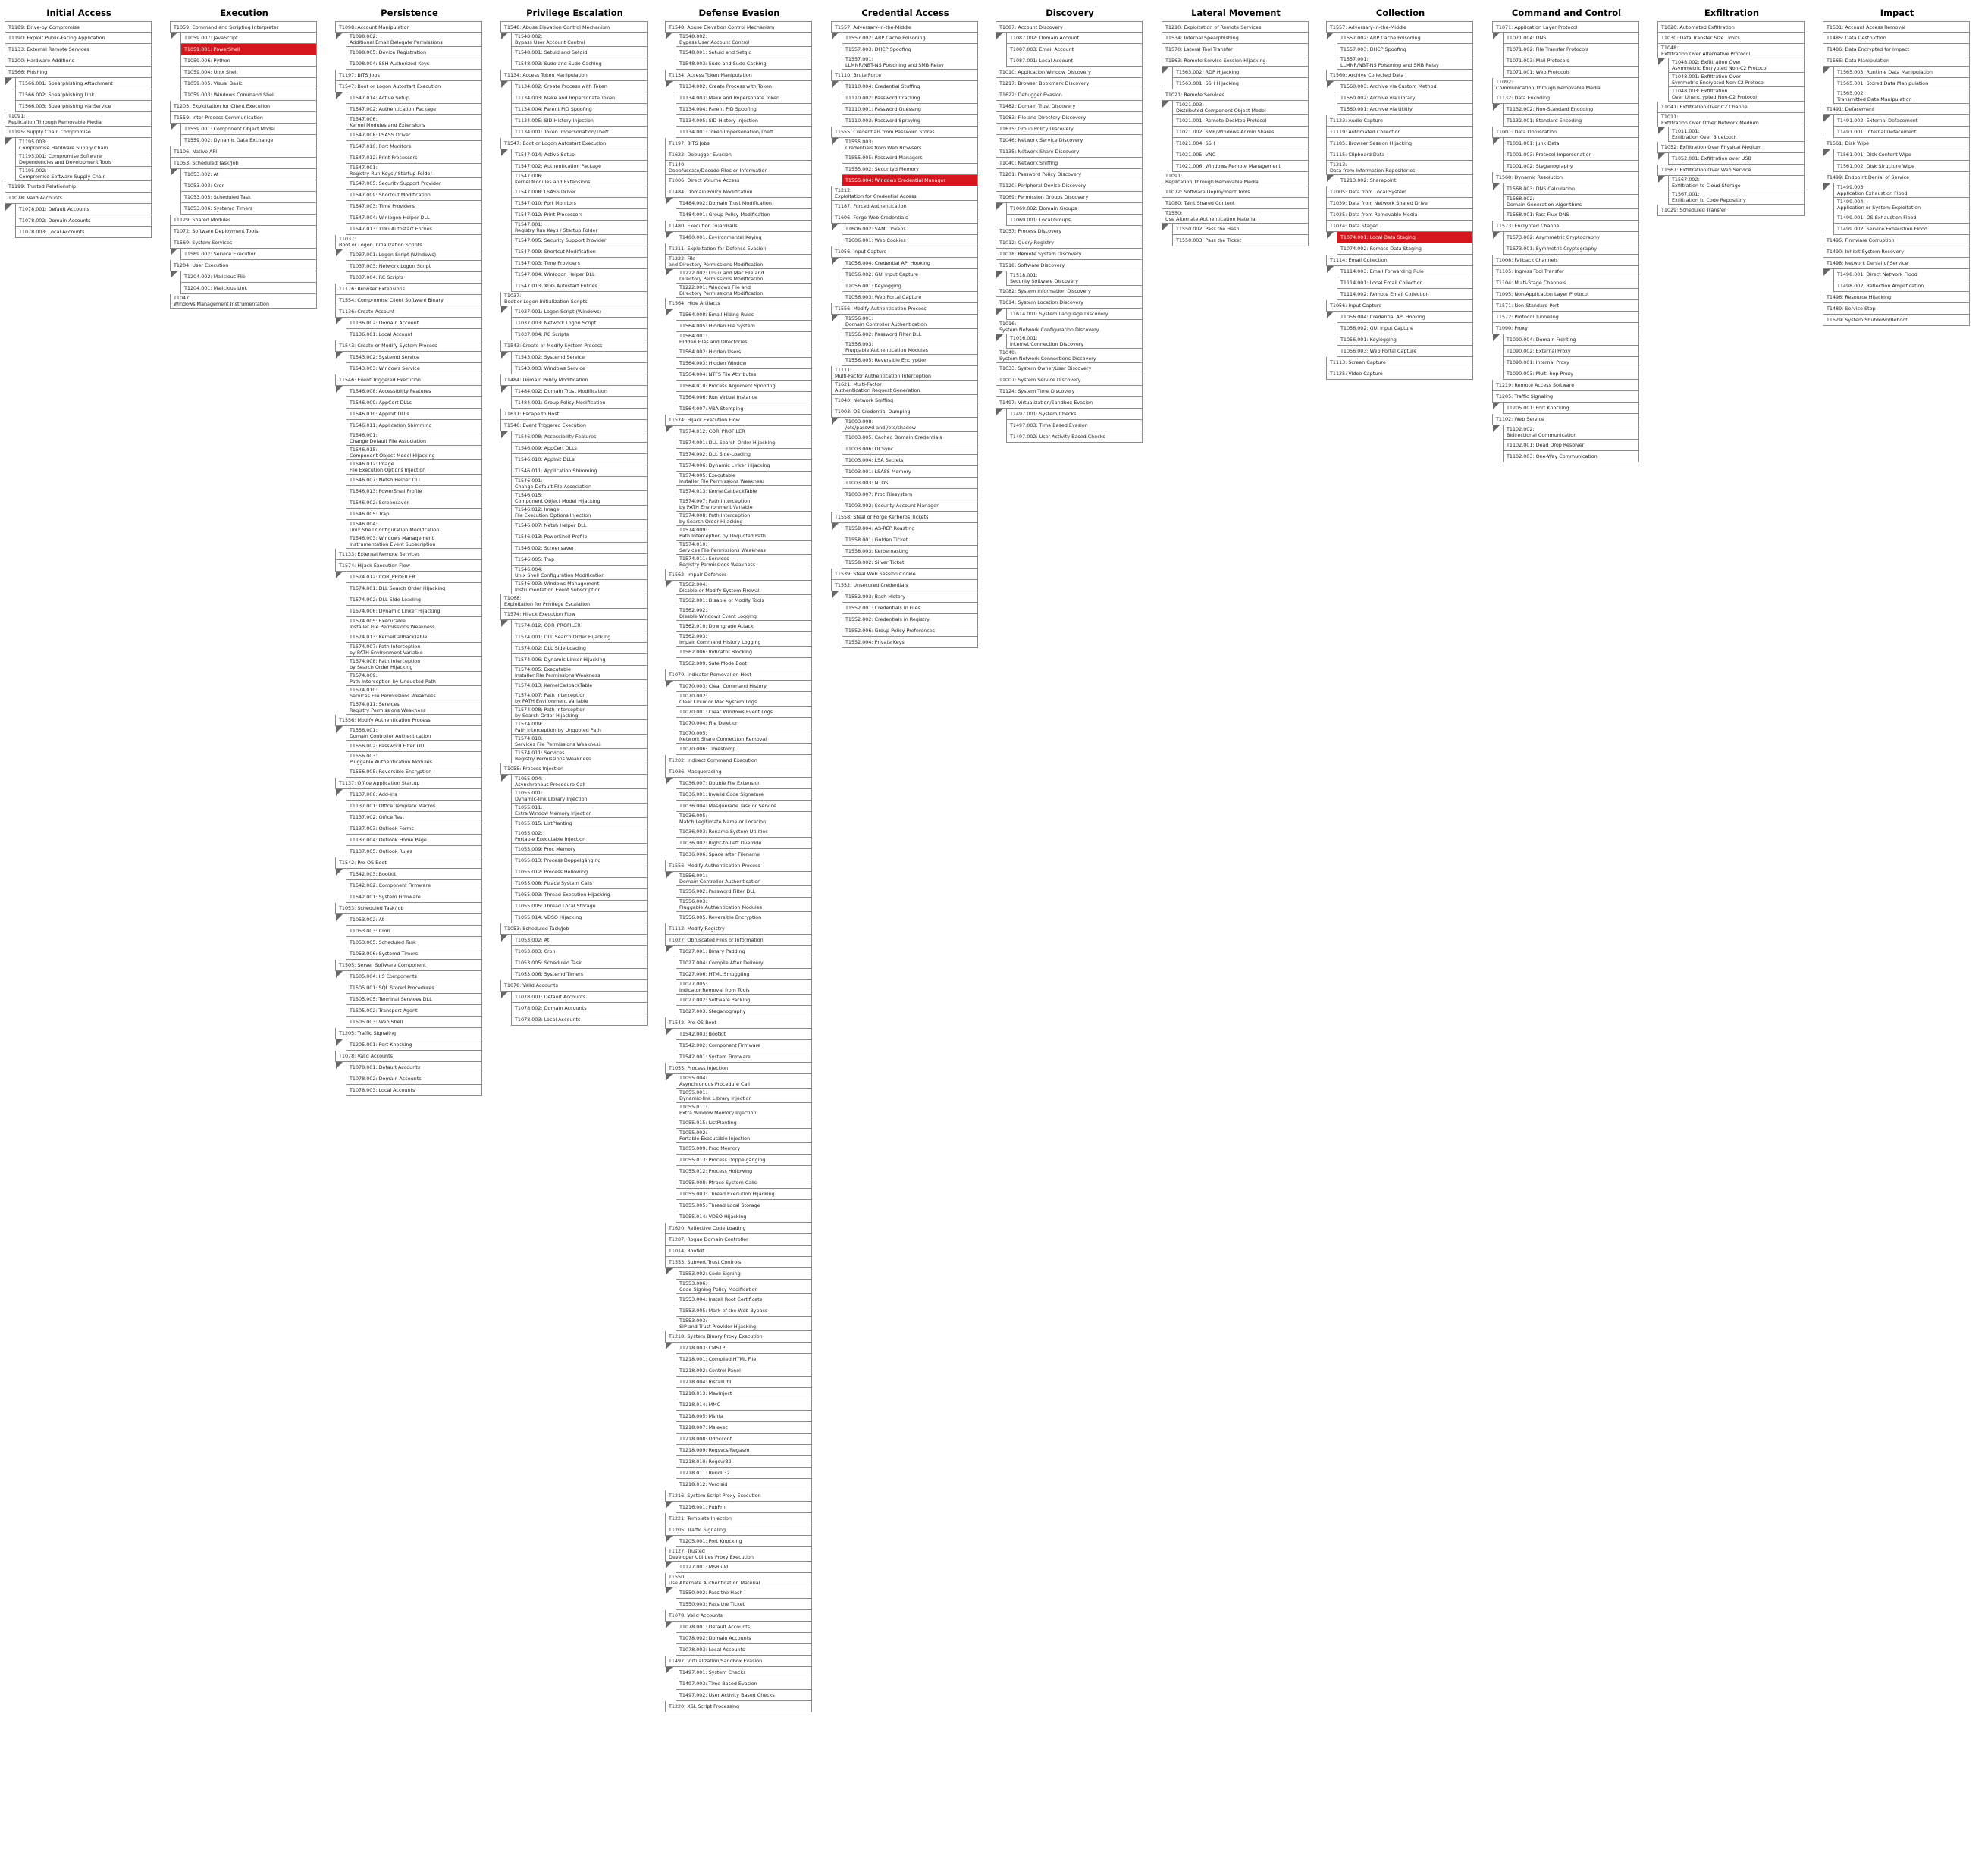  I want to click on technique-cell: T1005: Data from Local System, so click(1399, 192).